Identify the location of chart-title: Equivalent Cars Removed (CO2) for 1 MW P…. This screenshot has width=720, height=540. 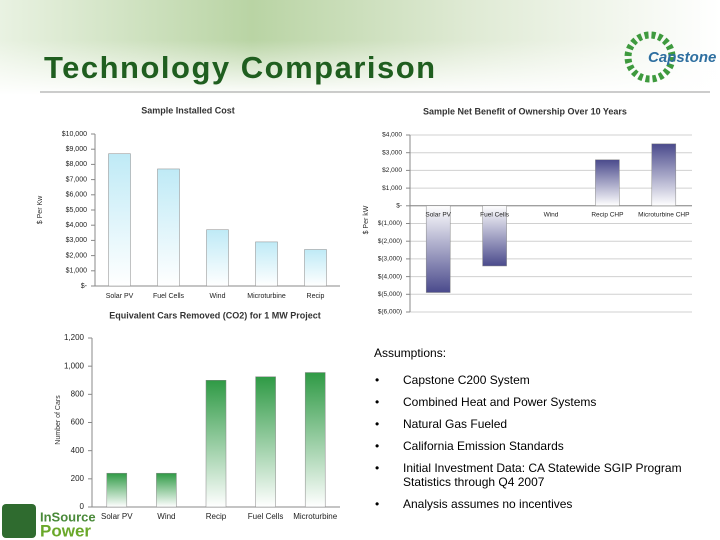
(215, 315).